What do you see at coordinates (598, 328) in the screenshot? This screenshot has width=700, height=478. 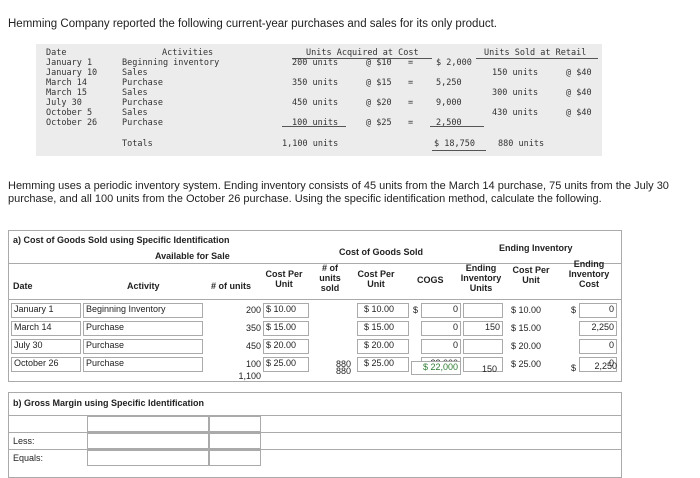 I see `ending-cost-input: 2,250` at bounding box center [598, 328].